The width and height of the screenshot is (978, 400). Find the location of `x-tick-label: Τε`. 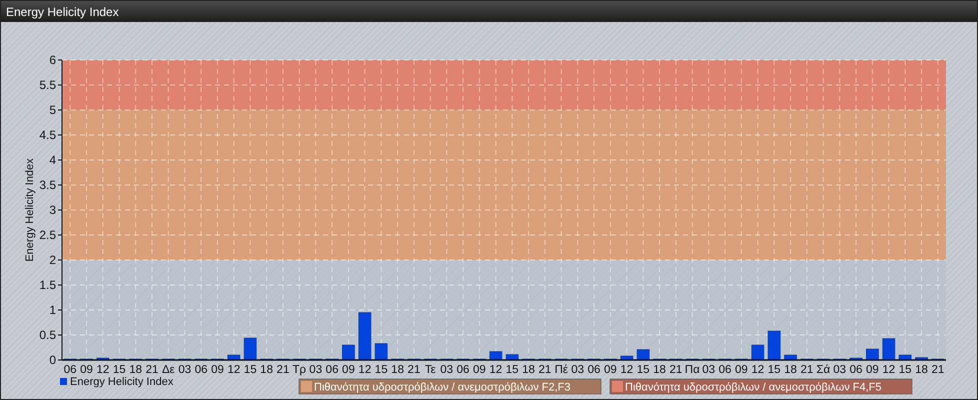

x-tick-label: Τε is located at coordinates (430, 370).